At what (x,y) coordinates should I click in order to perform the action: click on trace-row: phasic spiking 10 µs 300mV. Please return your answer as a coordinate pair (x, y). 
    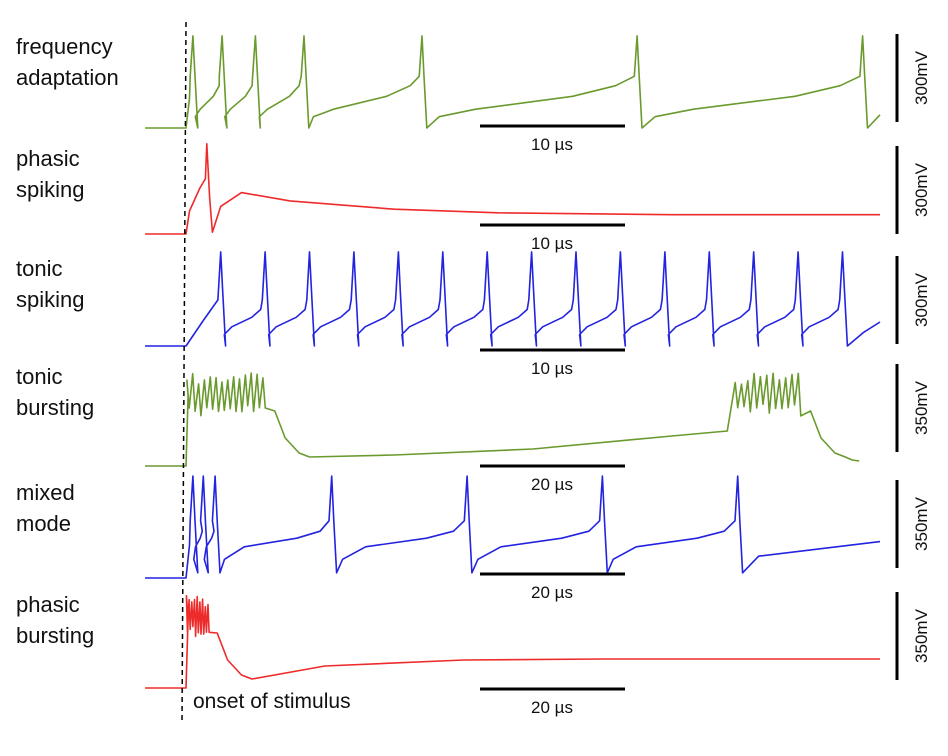
    Looking at the image, I should click on (473, 198).